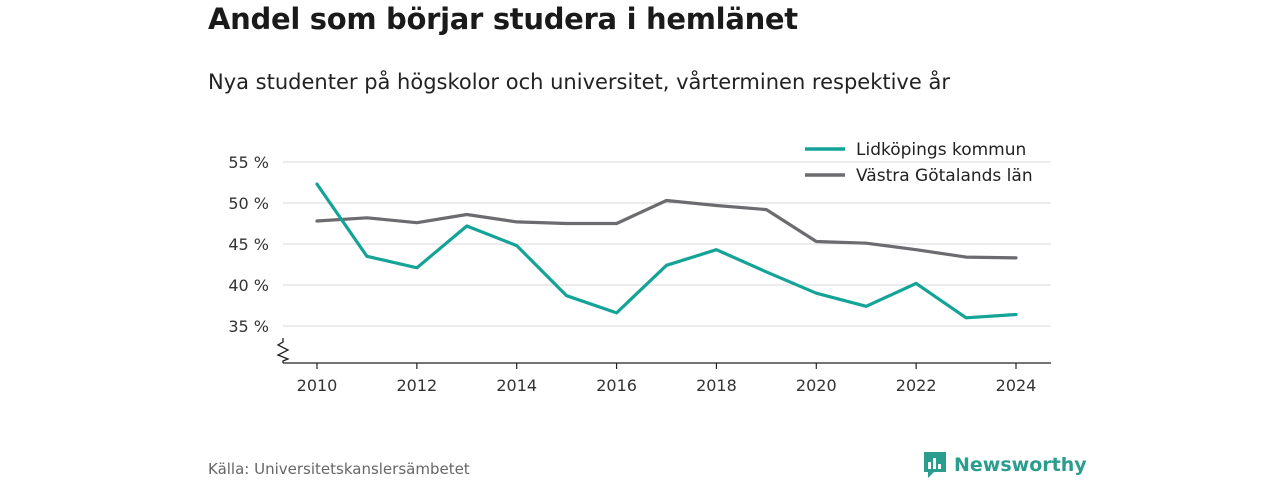 The image size is (1280, 480). Describe the element at coordinates (816, 385) in the screenshot. I see `x-tick-label: 2020` at that location.